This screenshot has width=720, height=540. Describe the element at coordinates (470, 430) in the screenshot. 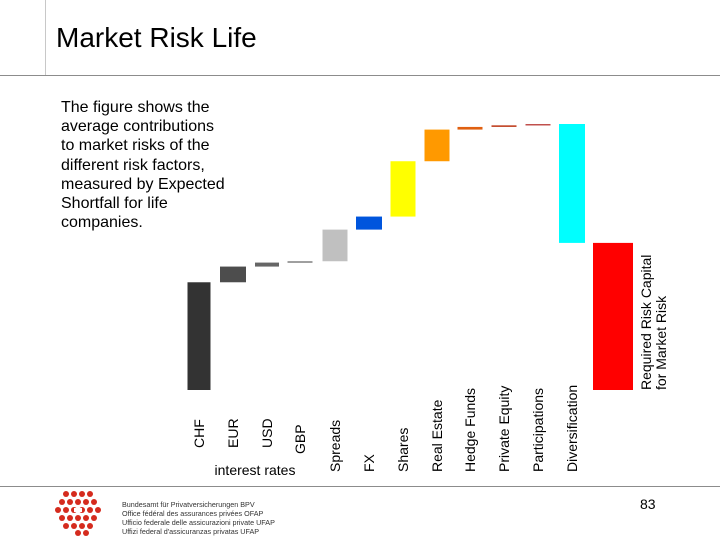

I see `label-hedge-funds: Hedge Funds` at that location.